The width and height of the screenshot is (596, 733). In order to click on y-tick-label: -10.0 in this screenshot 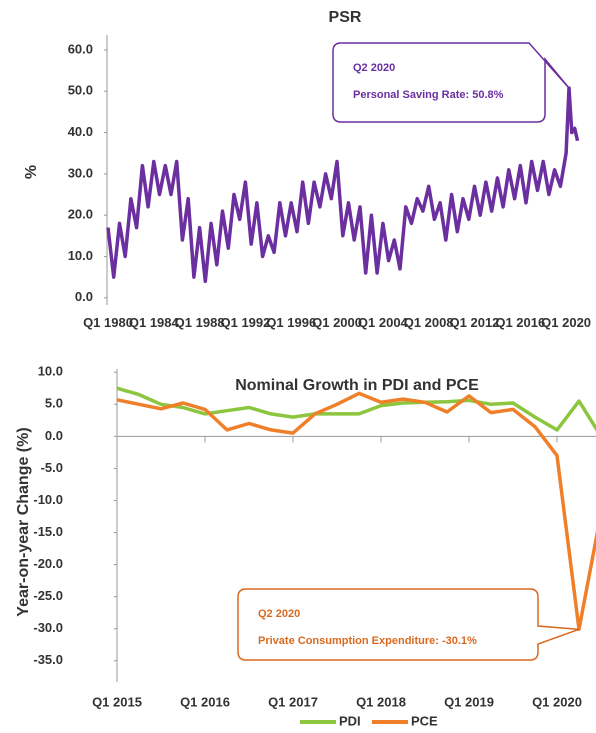, I will do `click(48, 499)`.